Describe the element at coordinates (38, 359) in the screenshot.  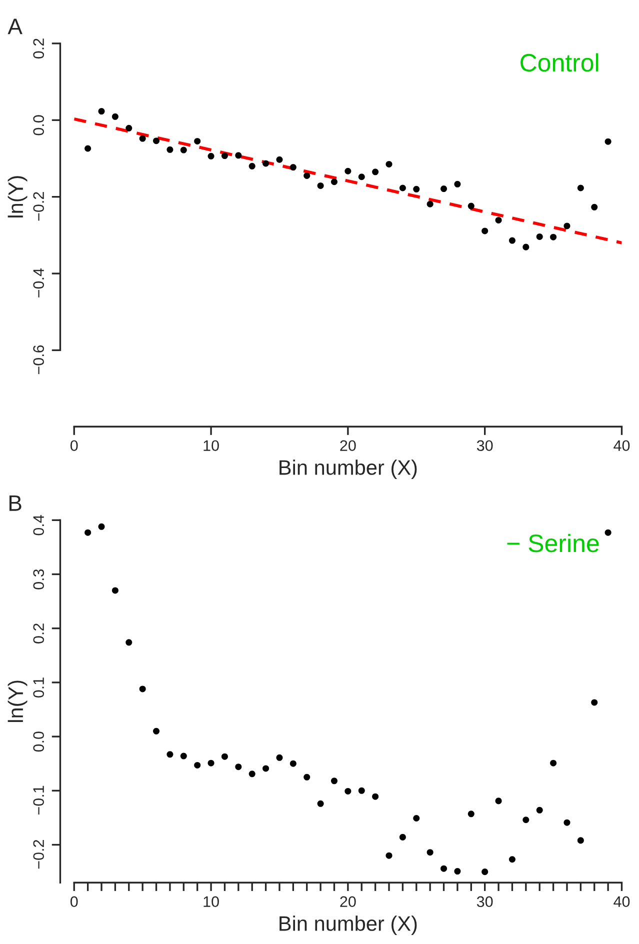
I see `y-tick-label: −0.6` at that location.